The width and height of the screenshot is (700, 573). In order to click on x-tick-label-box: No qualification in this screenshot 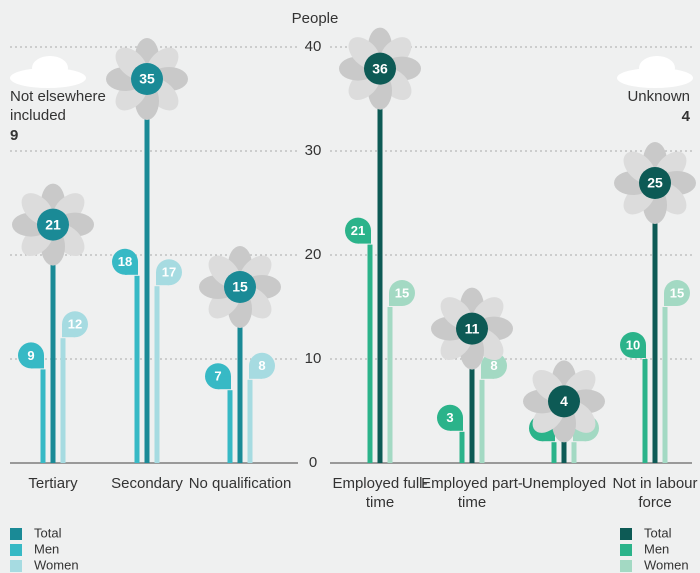, I will do `click(240, 483)`.